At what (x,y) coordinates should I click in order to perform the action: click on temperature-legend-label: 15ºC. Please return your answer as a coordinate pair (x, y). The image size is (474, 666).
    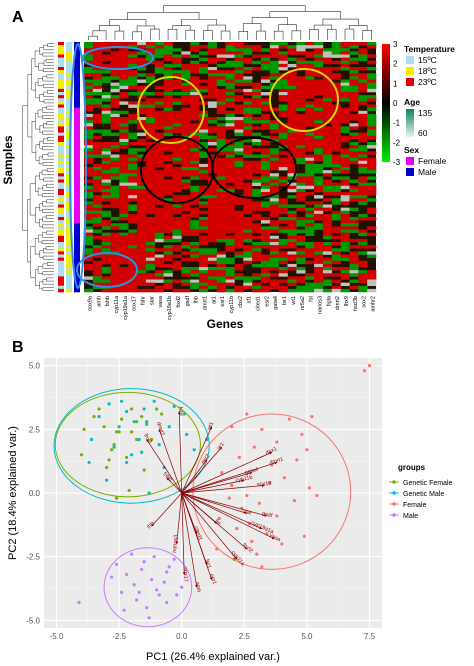
    Looking at the image, I should click on (427, 60).